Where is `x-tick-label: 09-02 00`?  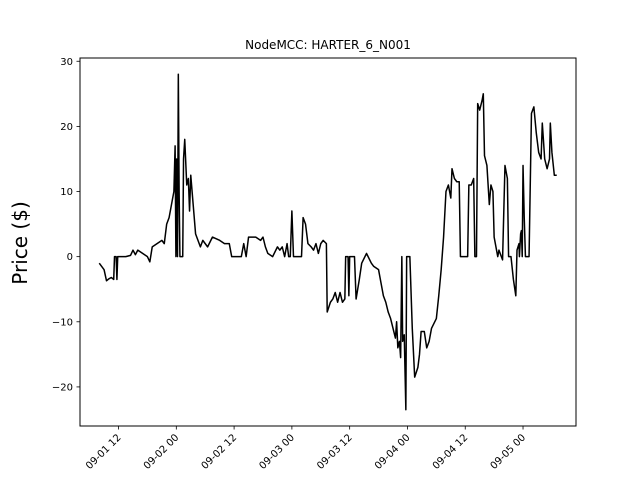 x-tick-label: 09-02 00 is located at coordinates (162, 452).